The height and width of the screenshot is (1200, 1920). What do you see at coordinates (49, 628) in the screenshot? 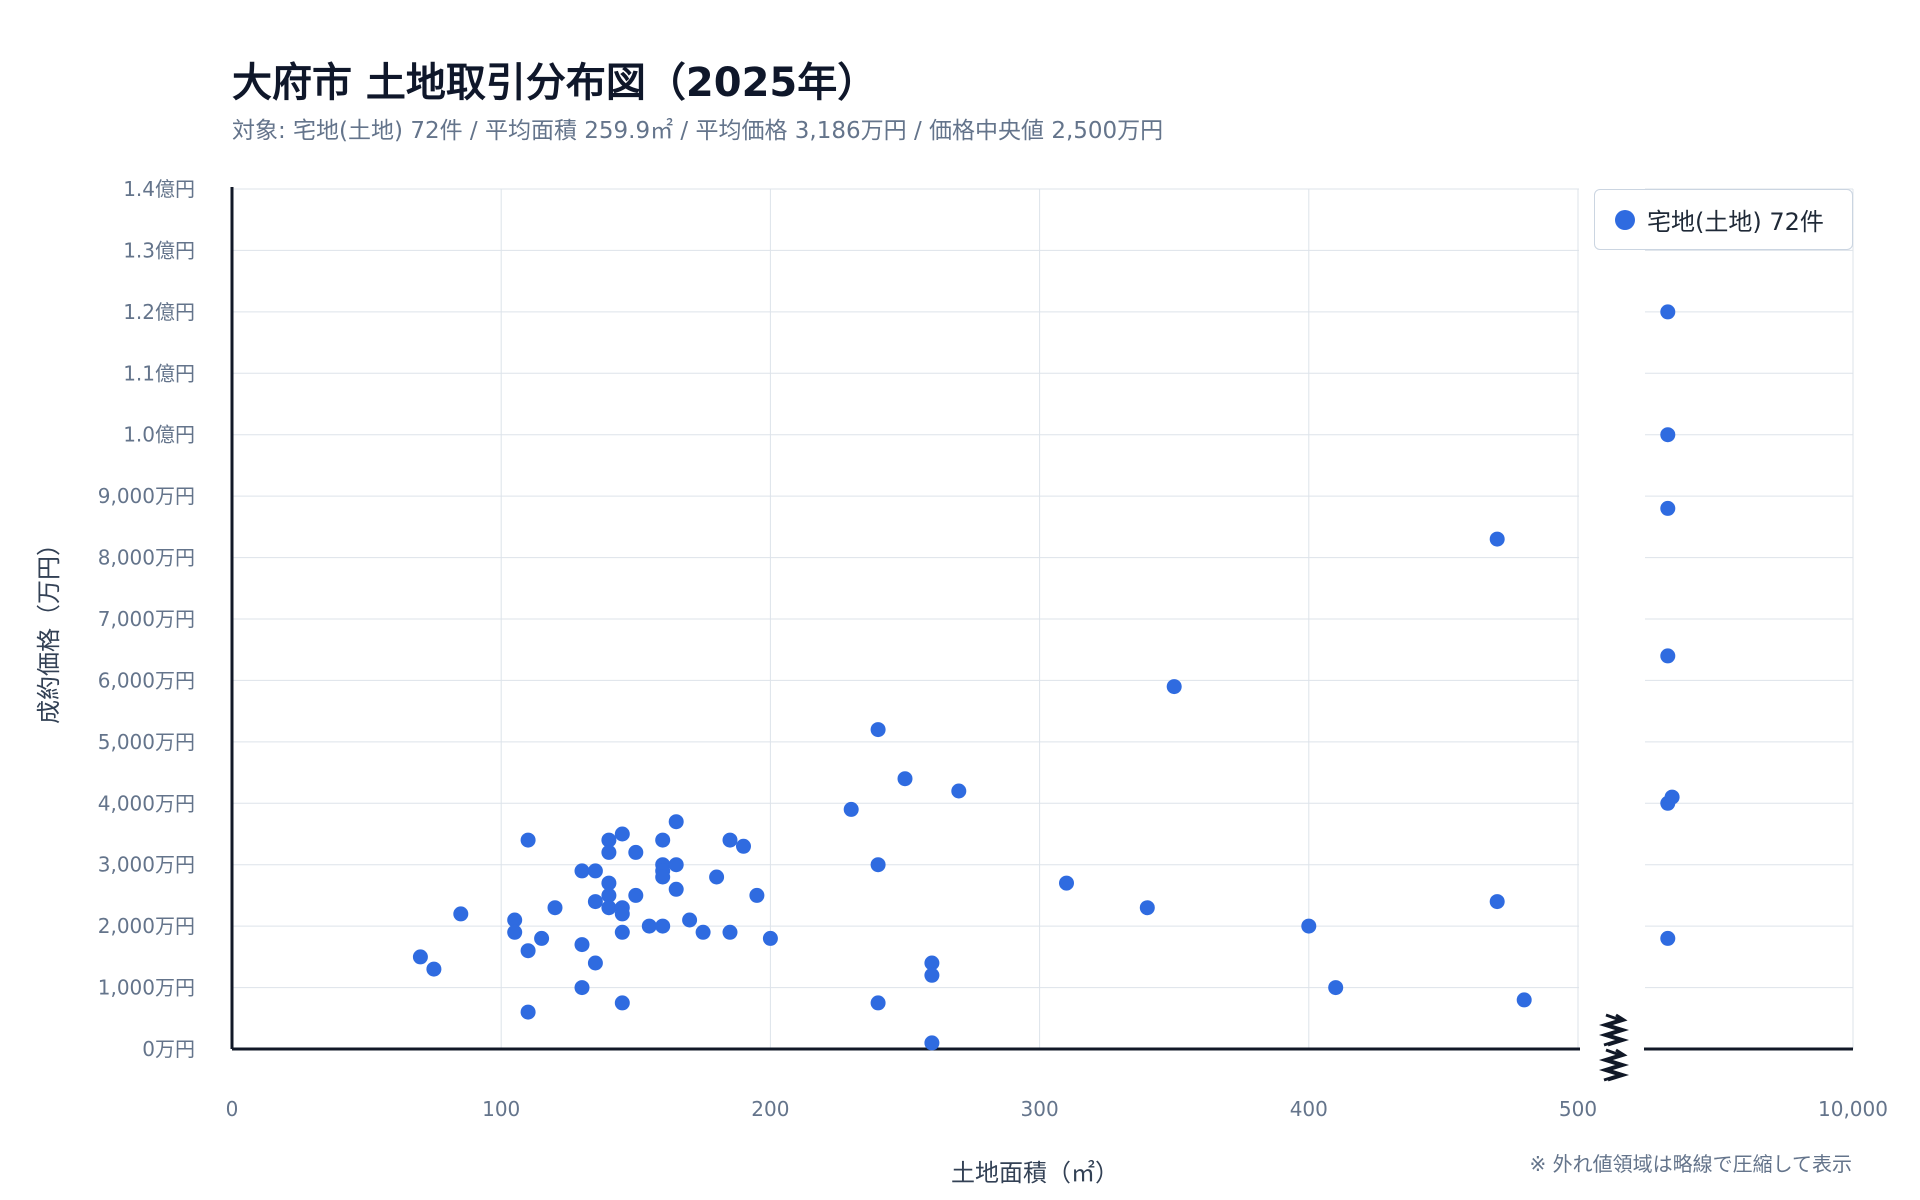
I see `y-axis-label: 成約価格（万円）` at bounding box center [49, 628].